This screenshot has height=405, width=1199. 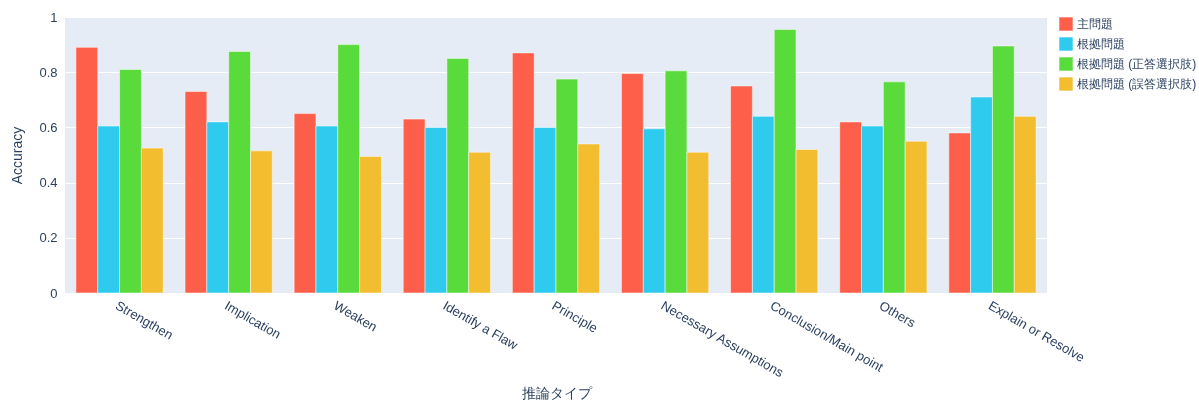 I want to click on y-tick-label: 0.8, so click(x=48, y=72).